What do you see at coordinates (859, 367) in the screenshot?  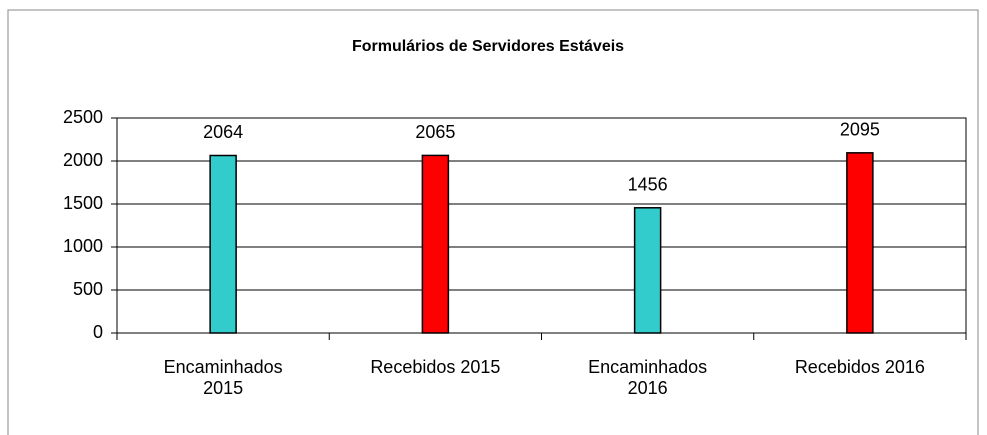 I see `x-tick-label: Recebidos 2016` at bounding box center [859, 367].